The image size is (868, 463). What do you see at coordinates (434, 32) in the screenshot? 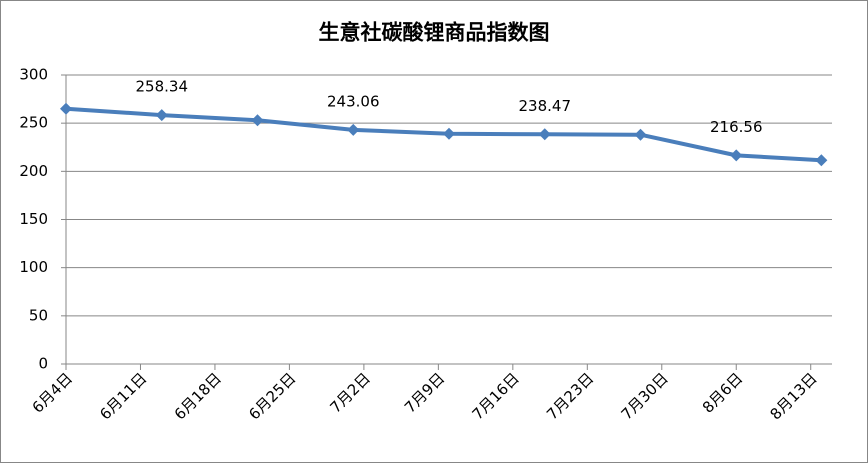
I see `chart-title: 生意社碳酸锂商品指数图` at bounding box center [434, 32].